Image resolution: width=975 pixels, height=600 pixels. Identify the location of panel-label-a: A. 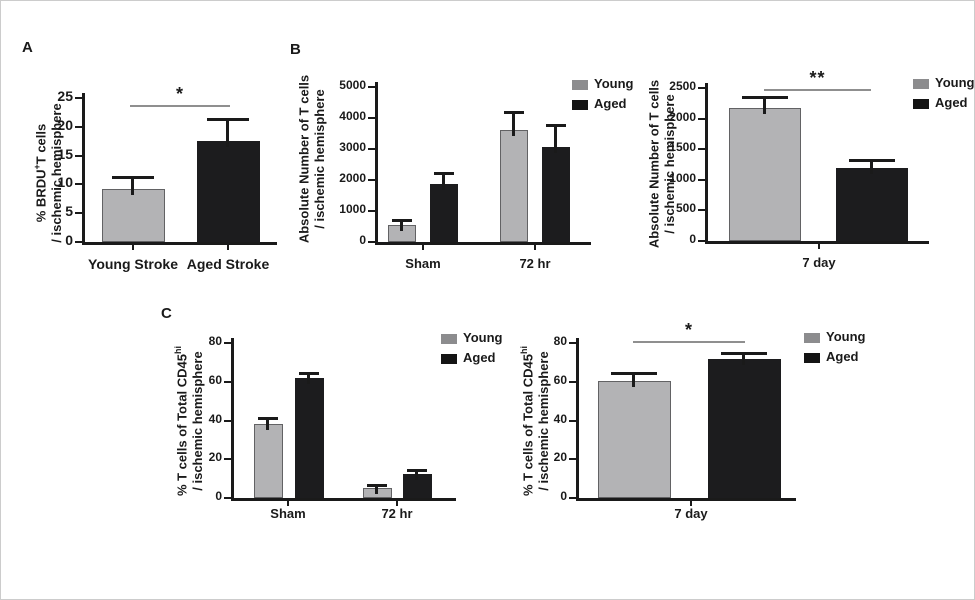
(27, 47).